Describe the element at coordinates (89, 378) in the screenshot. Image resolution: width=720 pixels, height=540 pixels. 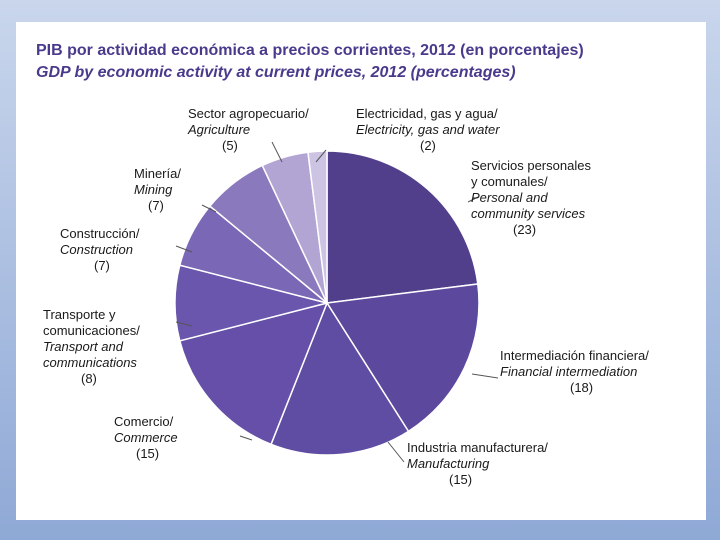
I see `slice-value-label: (8)` at that location.